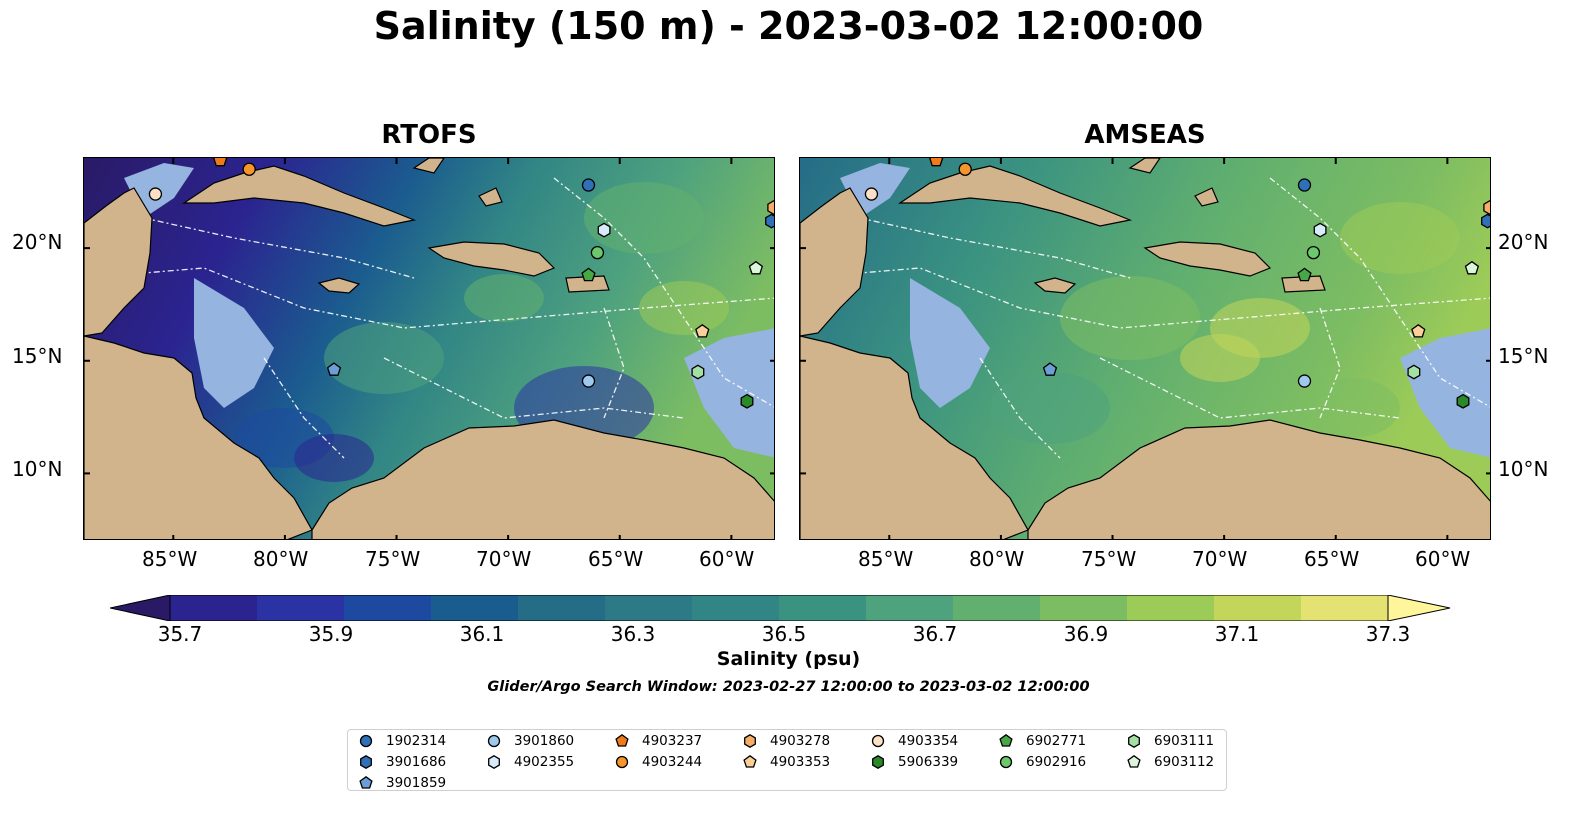 The width and height of the screenshot is (1577, 827). I want to click on legend-label: 4903354, so click(928, 741).